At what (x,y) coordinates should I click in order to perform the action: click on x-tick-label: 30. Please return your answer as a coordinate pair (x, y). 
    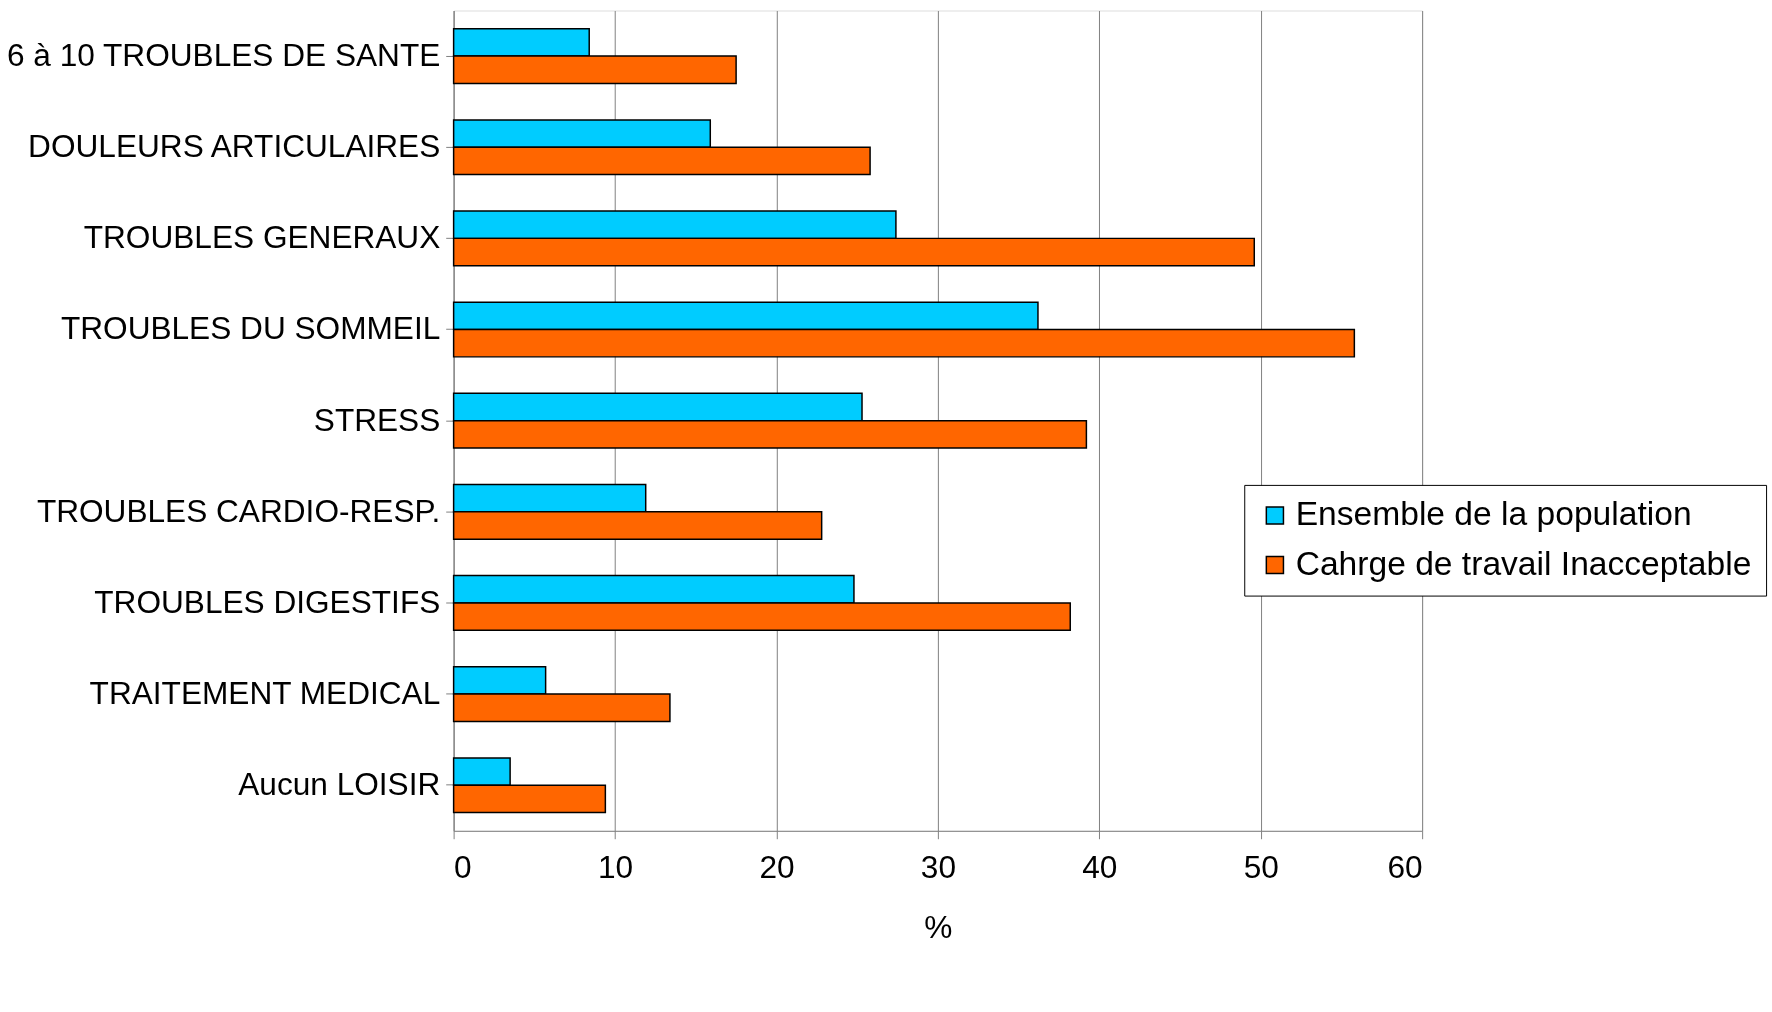
    Looking at the image, I should click on (938, 866).